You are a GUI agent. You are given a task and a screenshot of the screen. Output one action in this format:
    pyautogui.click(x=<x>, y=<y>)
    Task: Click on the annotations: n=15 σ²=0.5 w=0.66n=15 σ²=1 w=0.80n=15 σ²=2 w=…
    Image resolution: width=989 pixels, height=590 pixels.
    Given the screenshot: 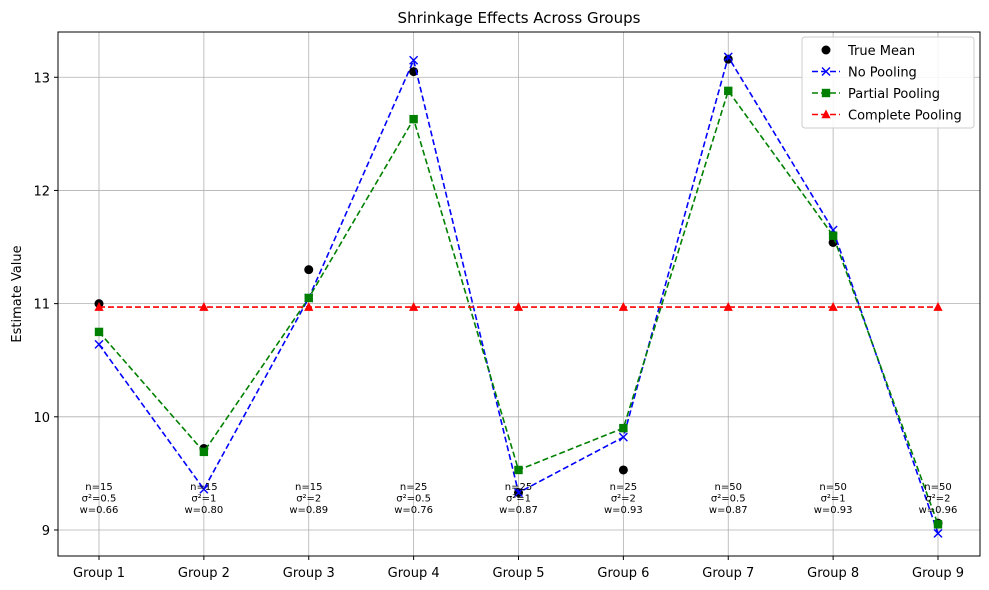 What is the action you would take?
    pyautogui.click(x=519, y=499)
    